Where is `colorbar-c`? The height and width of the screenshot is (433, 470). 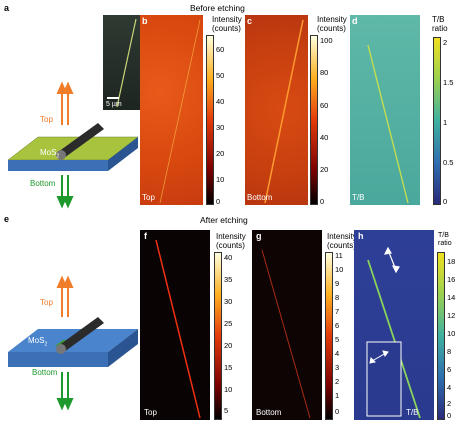 colorbar-c is located at coordinates (314, 120).